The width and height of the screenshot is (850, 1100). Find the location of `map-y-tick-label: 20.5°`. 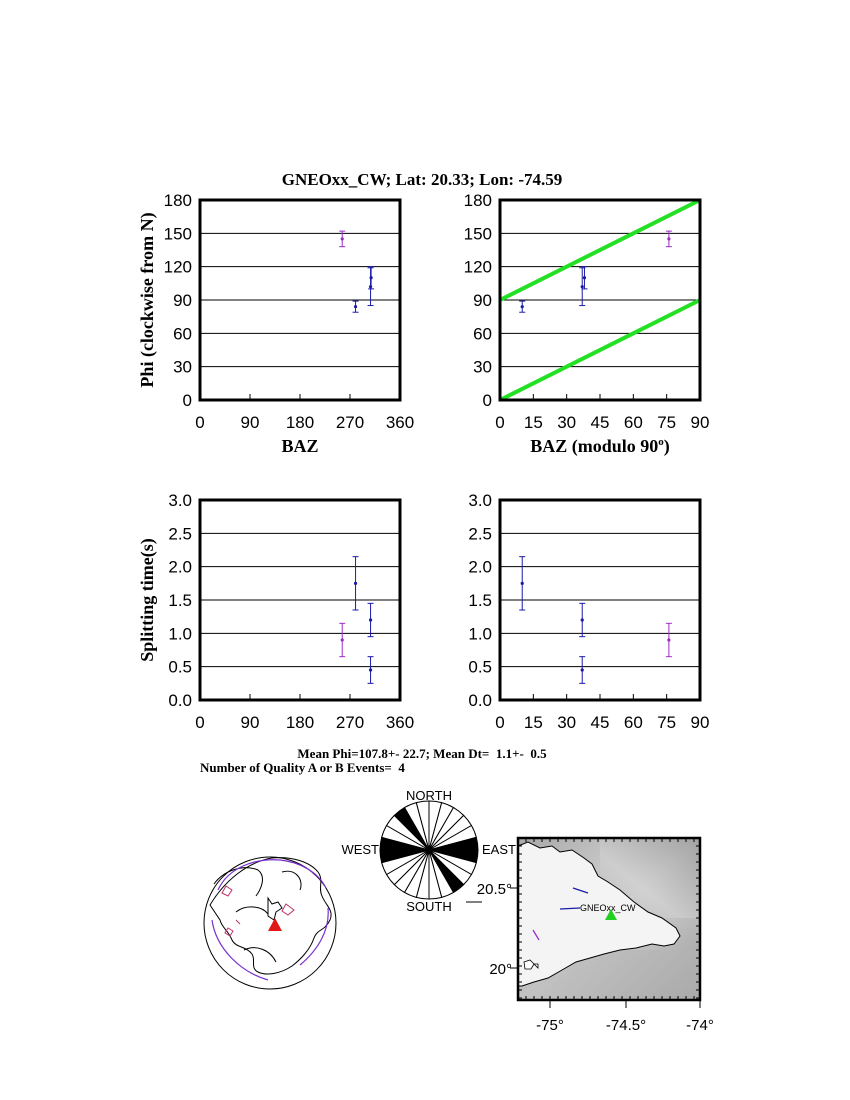

map-y-tick-label: 20.5° is located at coordinates (494, 889).